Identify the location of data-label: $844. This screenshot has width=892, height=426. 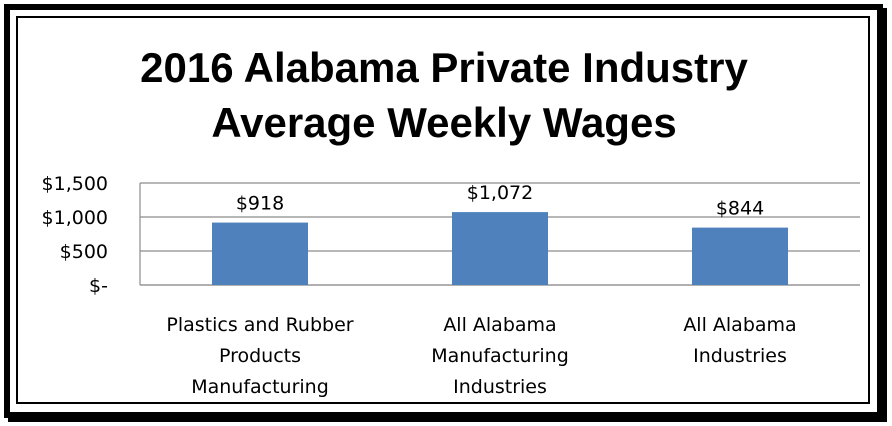
(740, 209).